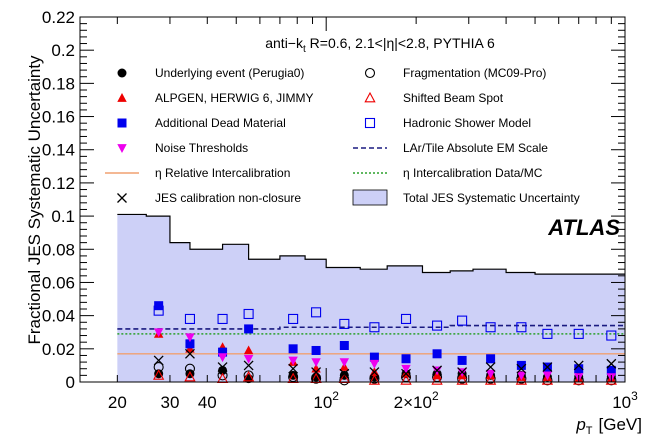 This screenshot has width=658, height=438. I want to click on y-tick-label: 0.2, so click(63, 50).